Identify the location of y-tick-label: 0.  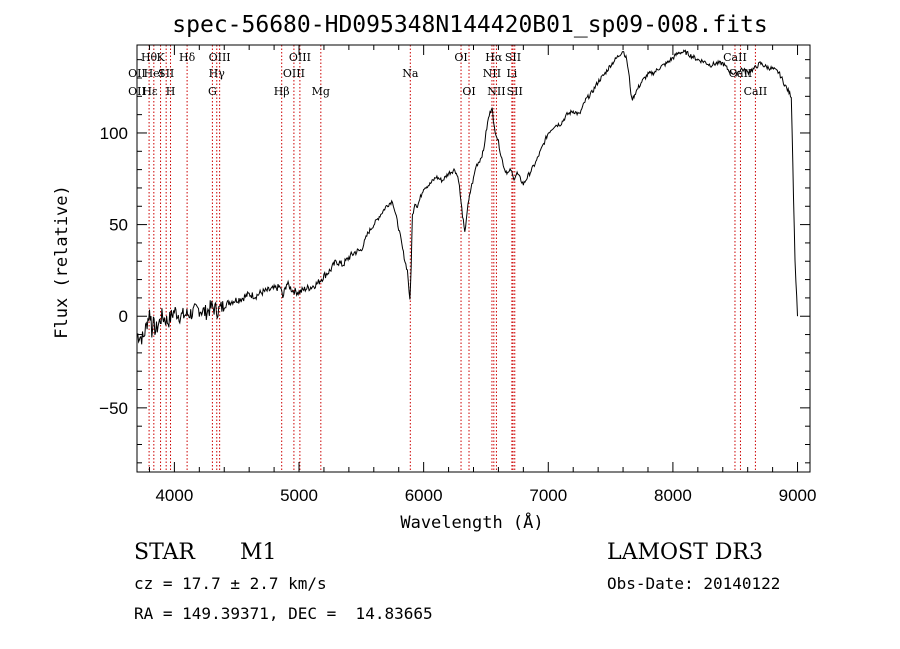
(123, 316).